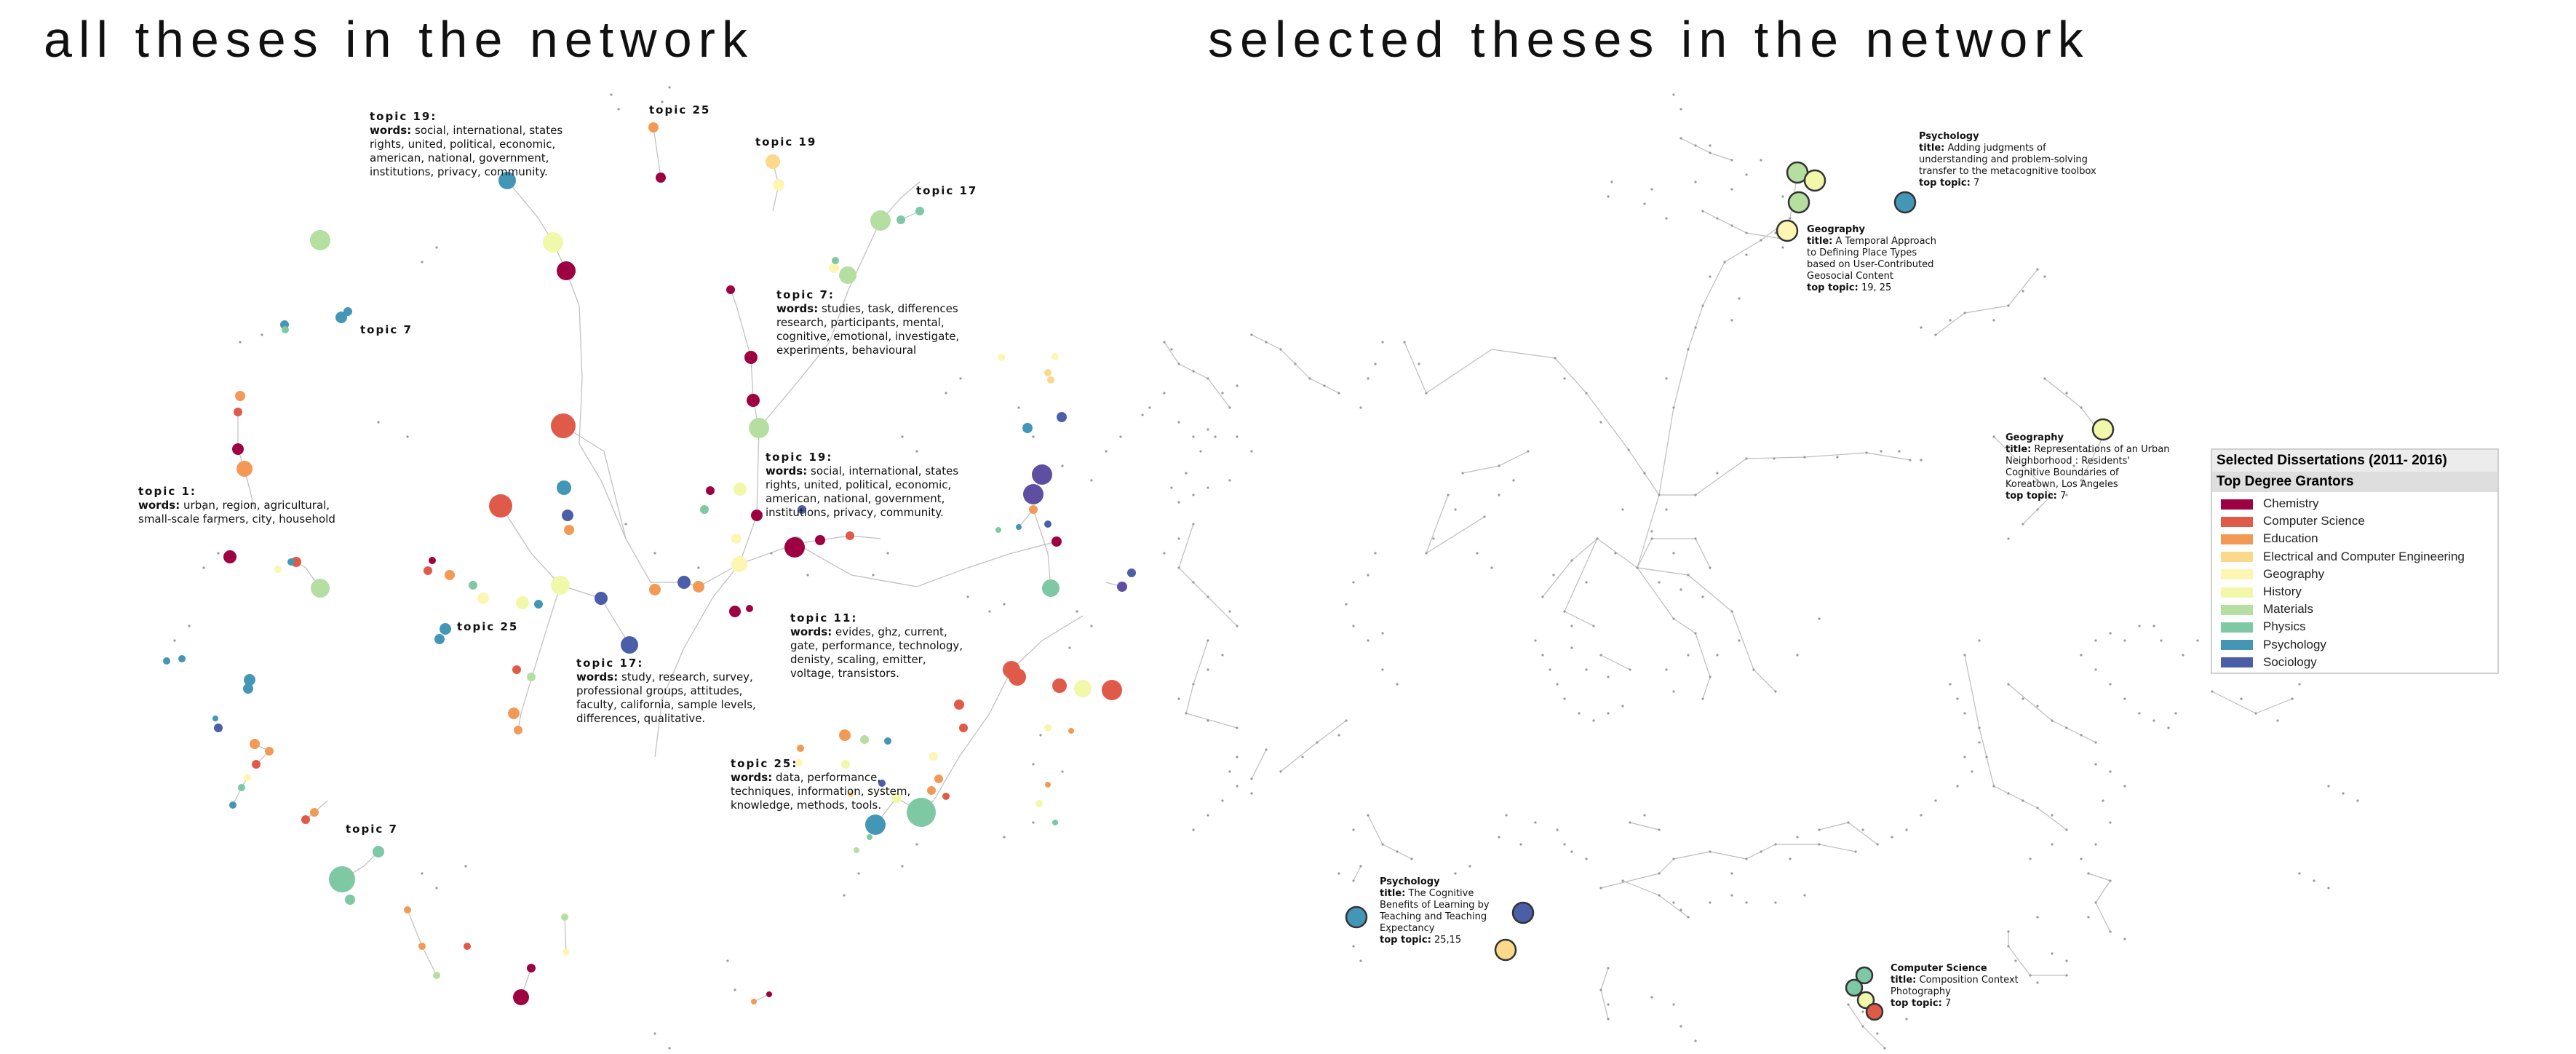 This screenshot has height=1054, width=2576. Describe the element at coordinates (2359, 521) in the screenshot. I see `legend-item: Computer Science` at that location.